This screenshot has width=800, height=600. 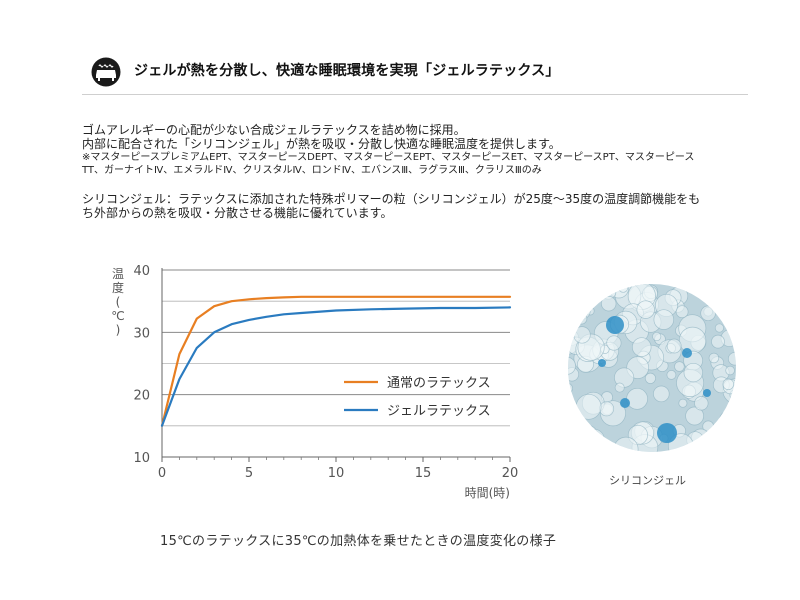 I want to click on x-tick-label: 0, so click(x=162, y=473).